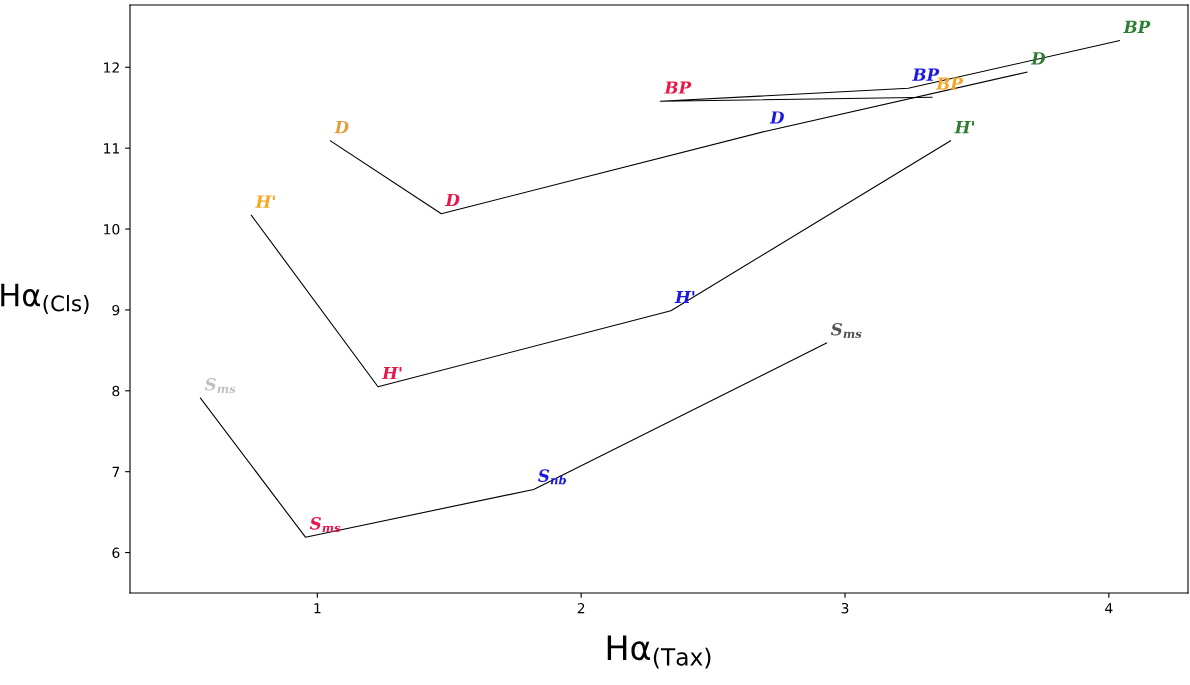 This screenshot has width=1190, height=685. Describe the element at coordinates (116, 553) in the screenshot. I see `y-tick-label: 6` at that location.